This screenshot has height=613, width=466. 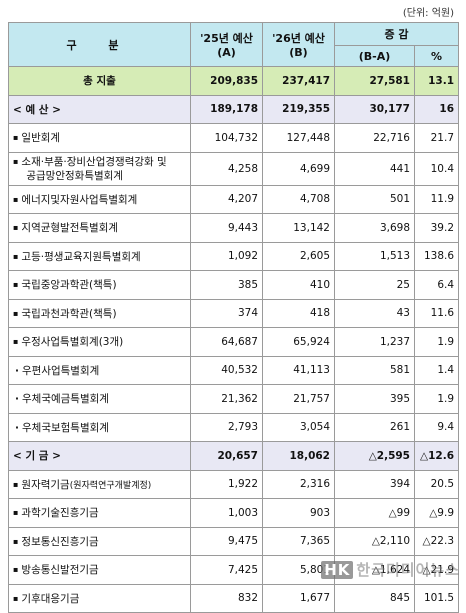 What do you see at coordinates (374, 313) in the screenshot?
I see `row-diff: 43` at bounding box center [374, 313].